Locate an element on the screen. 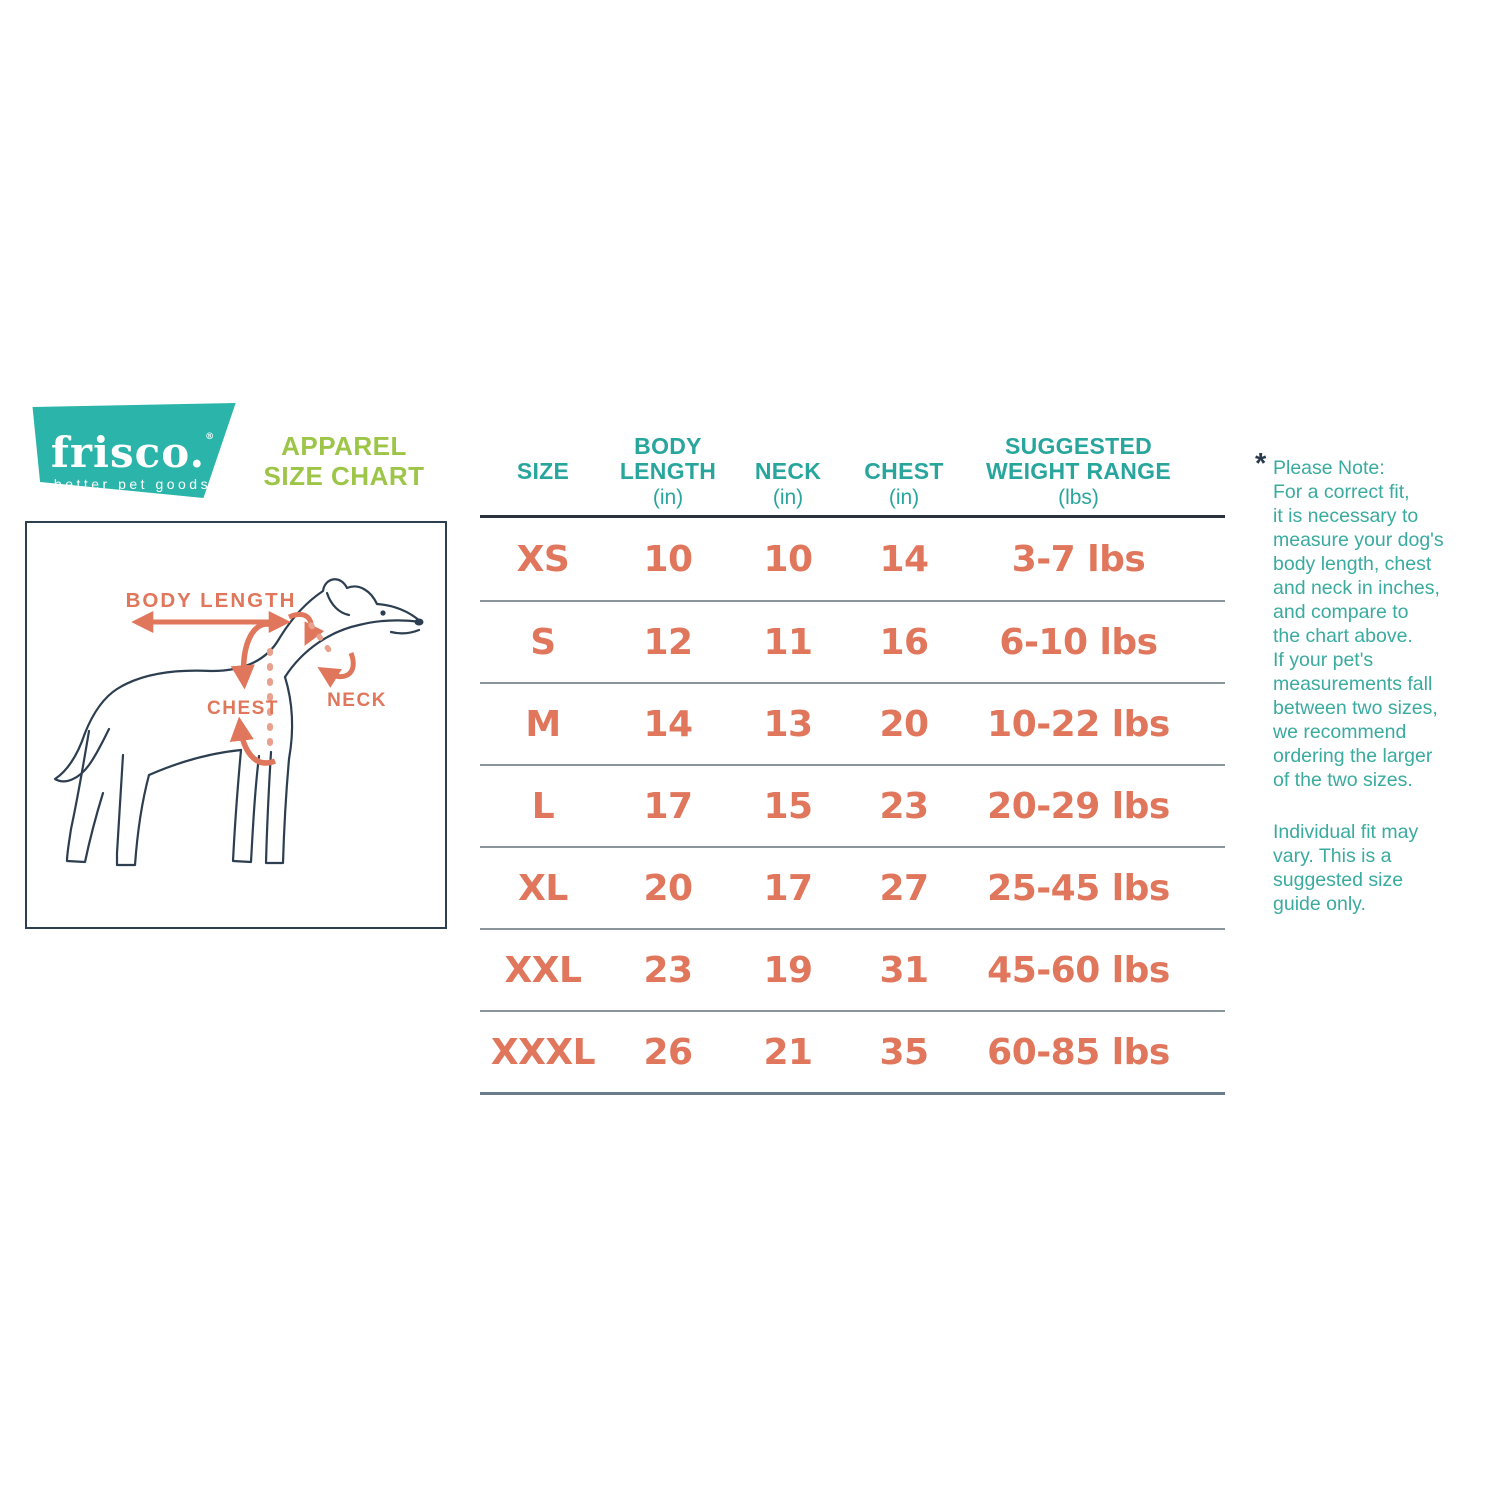  neck-arc-top is located at coordinates (306, 629).